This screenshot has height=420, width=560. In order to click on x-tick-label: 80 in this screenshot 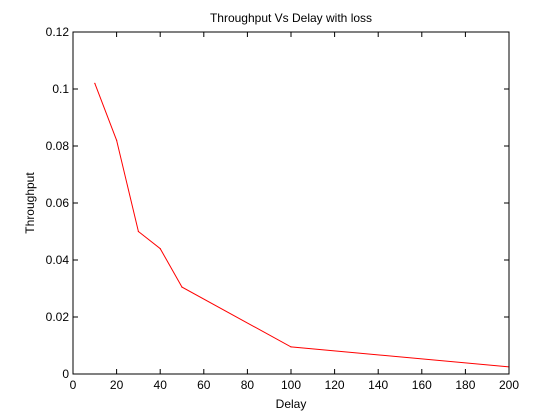, I will do `click(248, 385)`.